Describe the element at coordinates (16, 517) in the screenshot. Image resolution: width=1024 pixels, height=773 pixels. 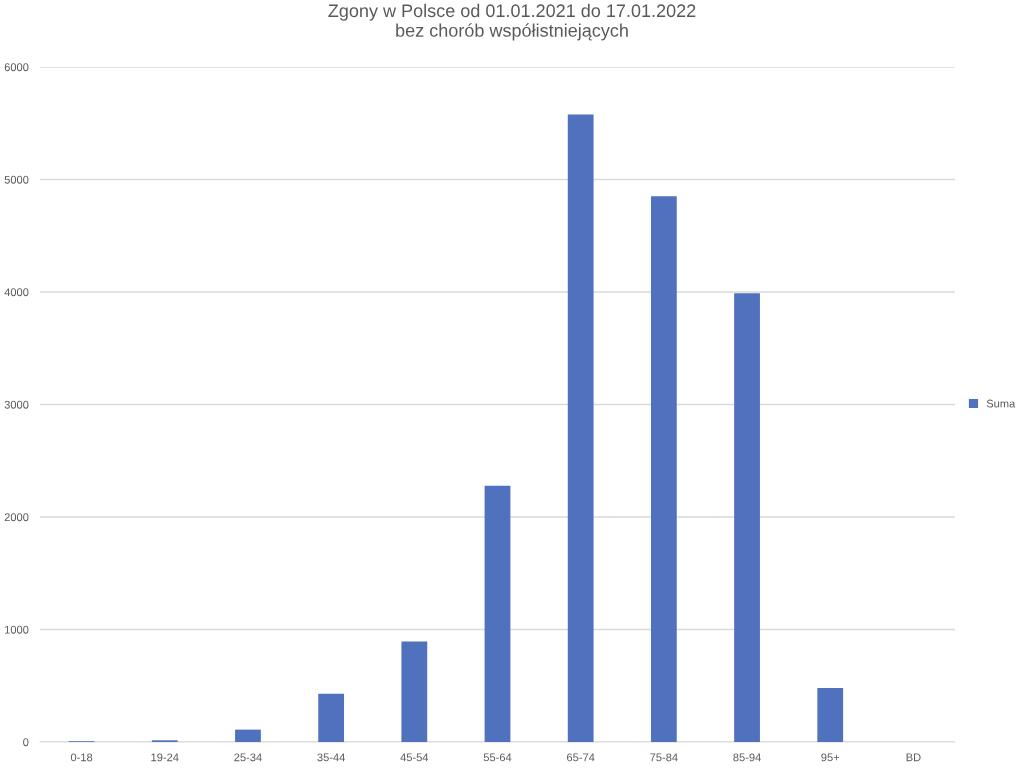
I see `y-tick-label: 2000` at that location.